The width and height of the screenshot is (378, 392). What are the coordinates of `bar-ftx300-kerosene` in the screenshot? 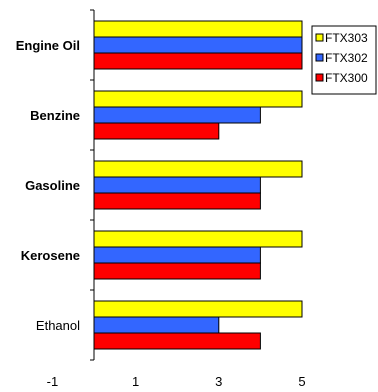 It's located at (177, 271).